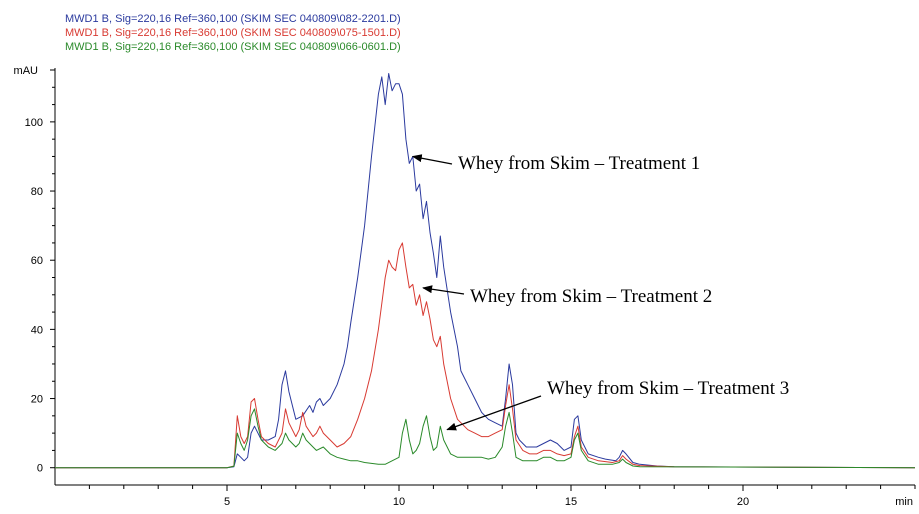 This screenshot has height=514, width=919. I want to click on y-tick-label: 100, so click(34, 123).